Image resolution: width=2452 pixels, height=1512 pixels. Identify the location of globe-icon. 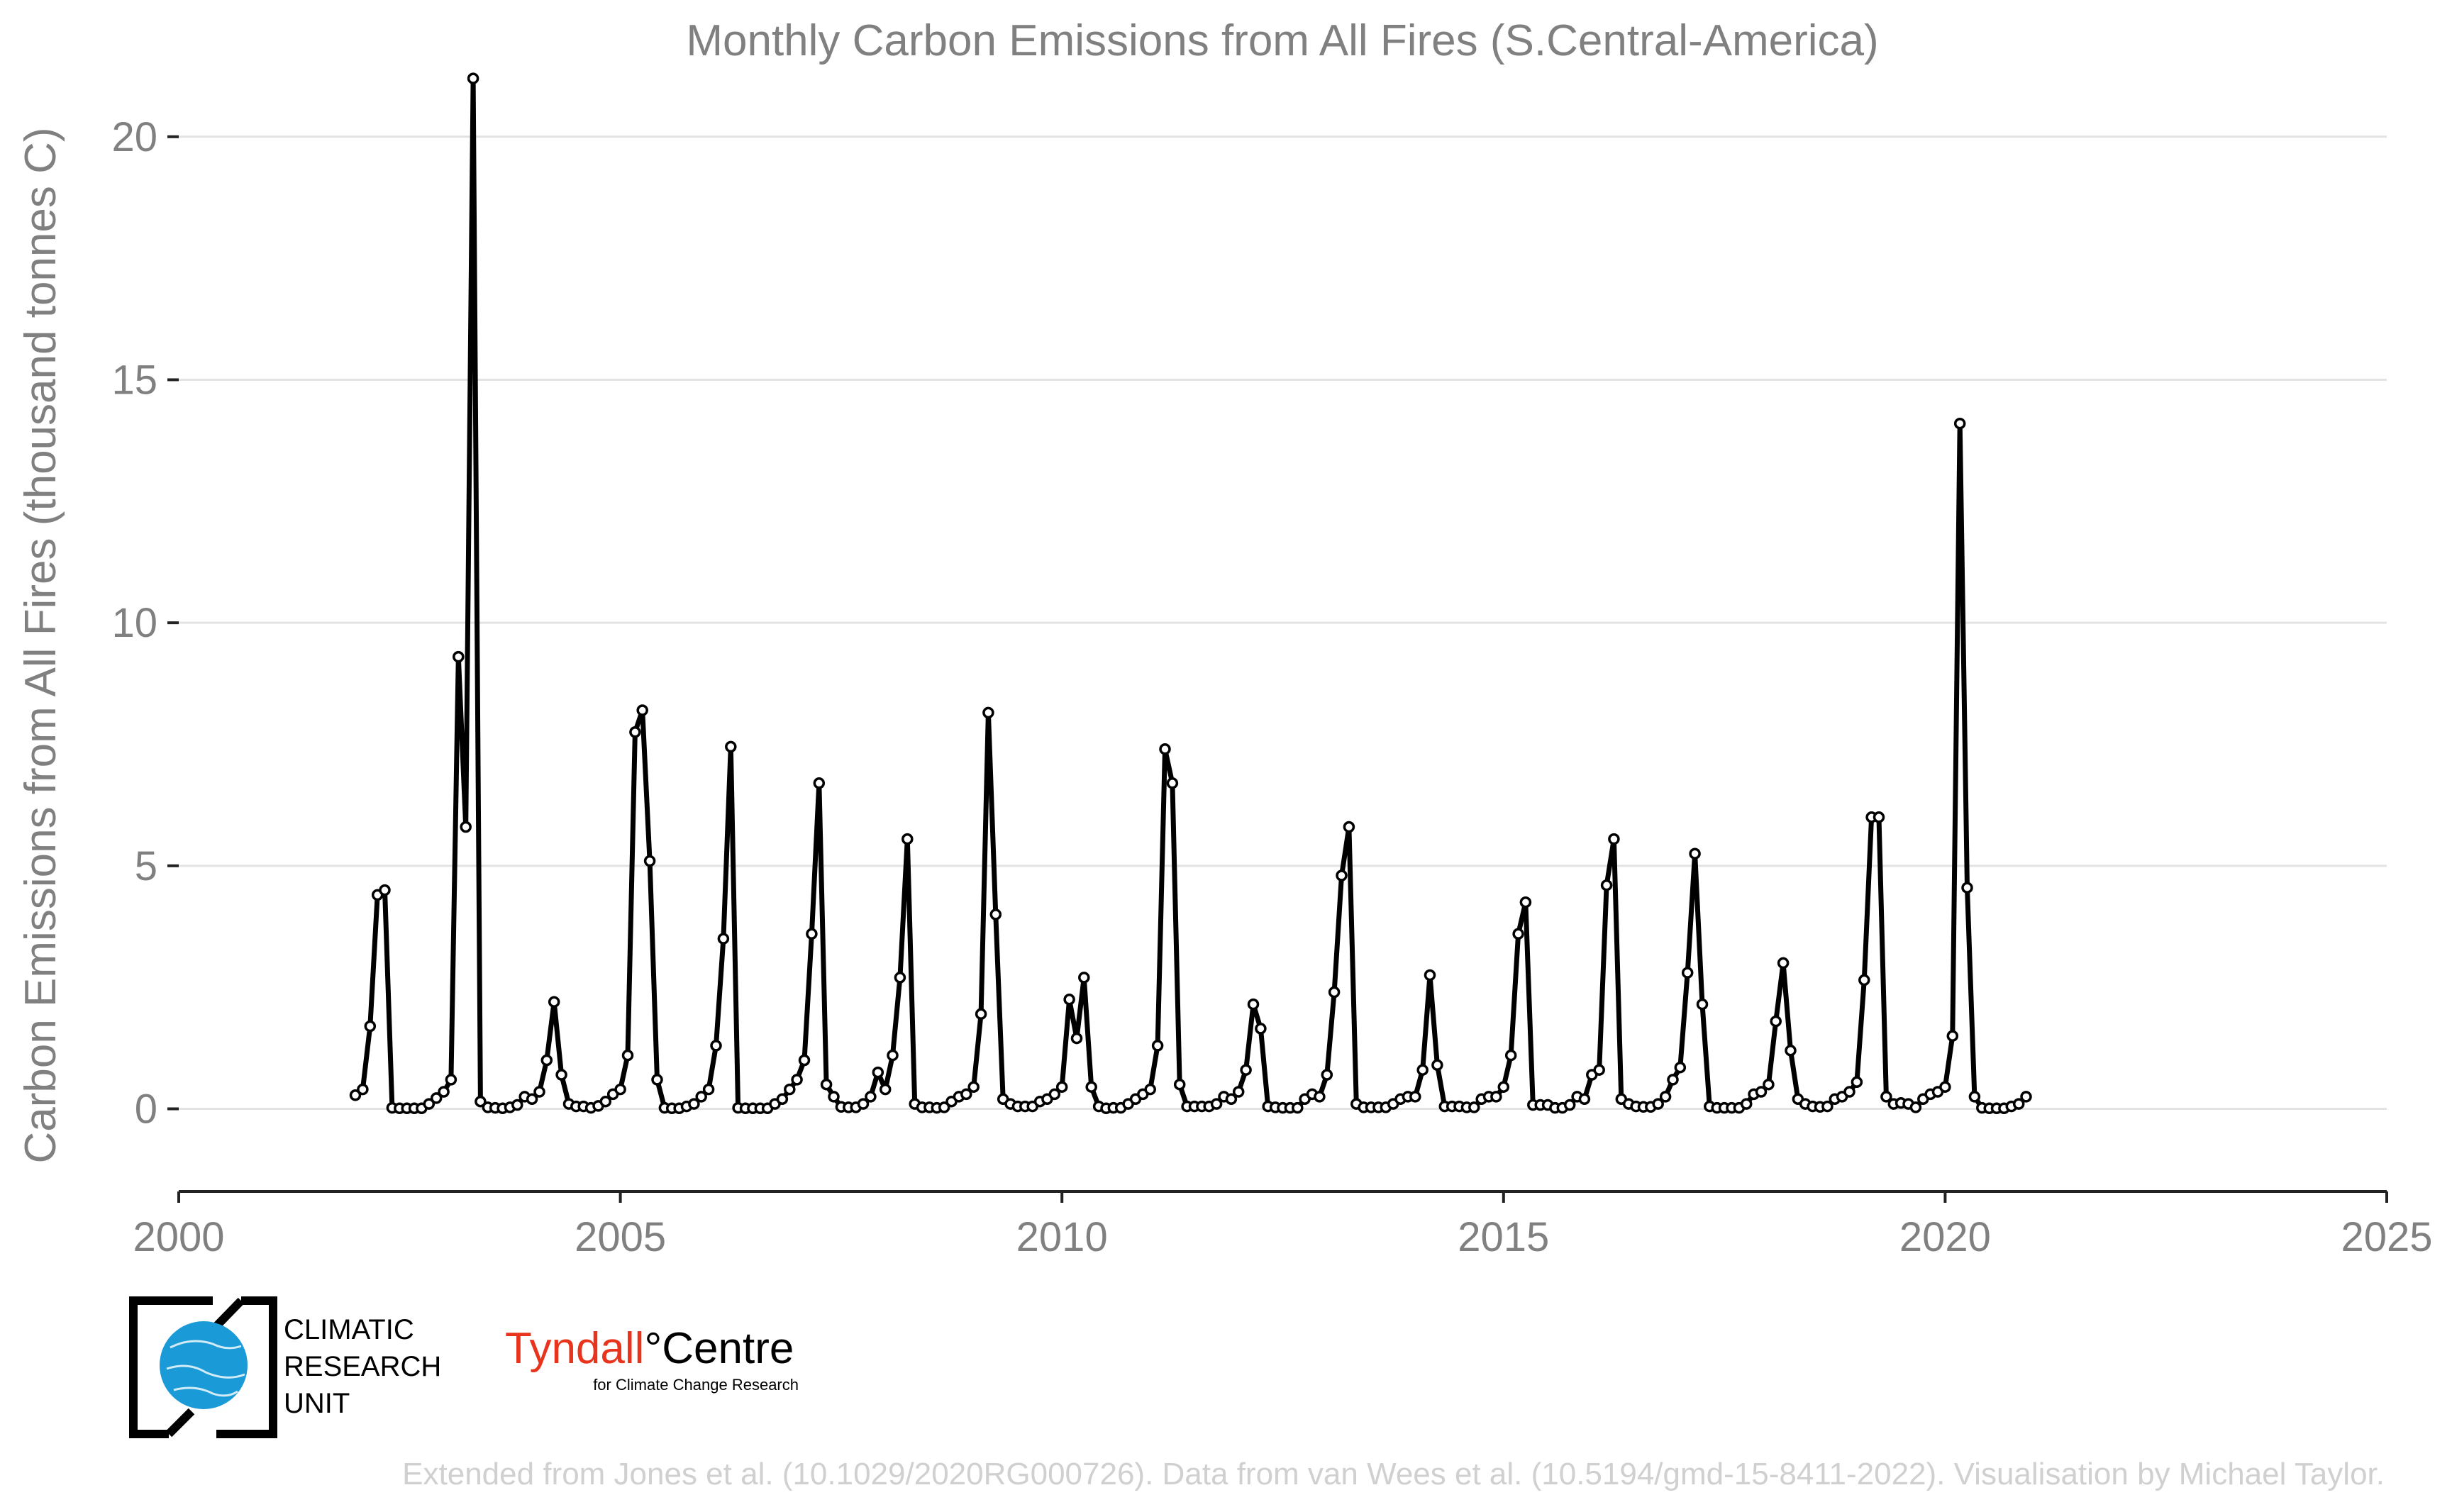
(204, 1365).